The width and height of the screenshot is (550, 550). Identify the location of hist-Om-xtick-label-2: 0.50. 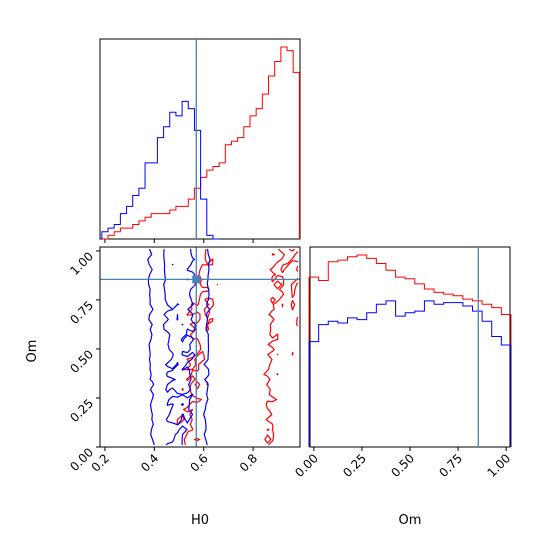
(402, 465).